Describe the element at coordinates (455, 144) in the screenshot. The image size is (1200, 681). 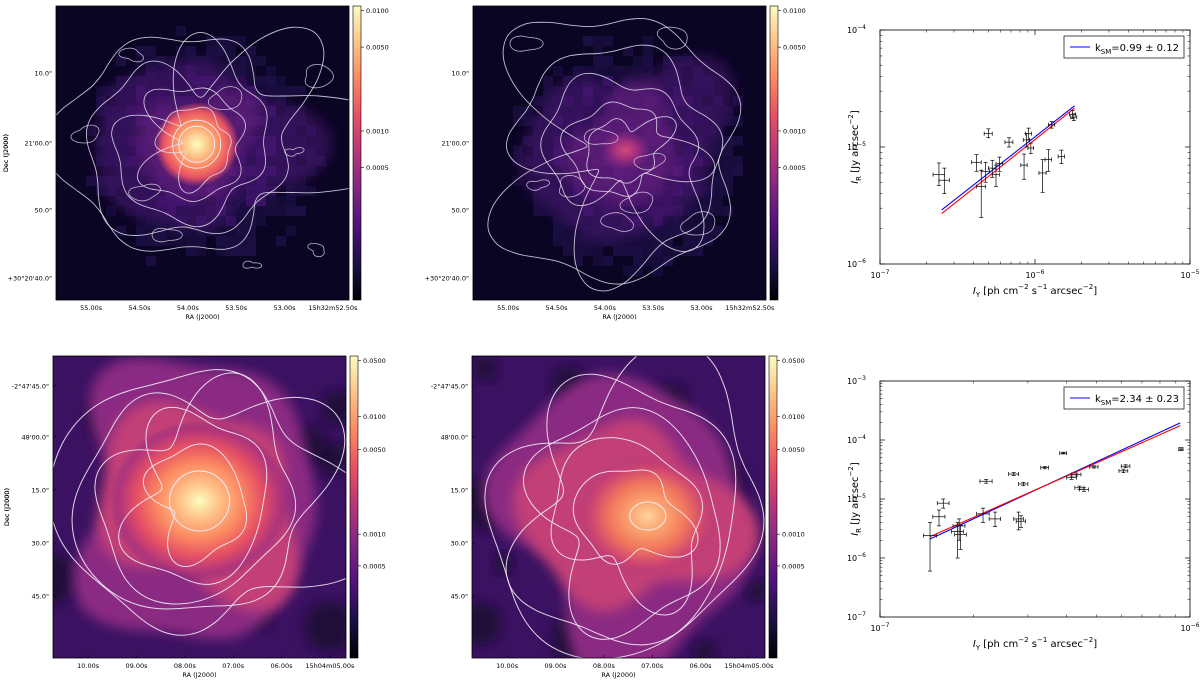
I see `y-tick-label: 21'00.0"` at that location.